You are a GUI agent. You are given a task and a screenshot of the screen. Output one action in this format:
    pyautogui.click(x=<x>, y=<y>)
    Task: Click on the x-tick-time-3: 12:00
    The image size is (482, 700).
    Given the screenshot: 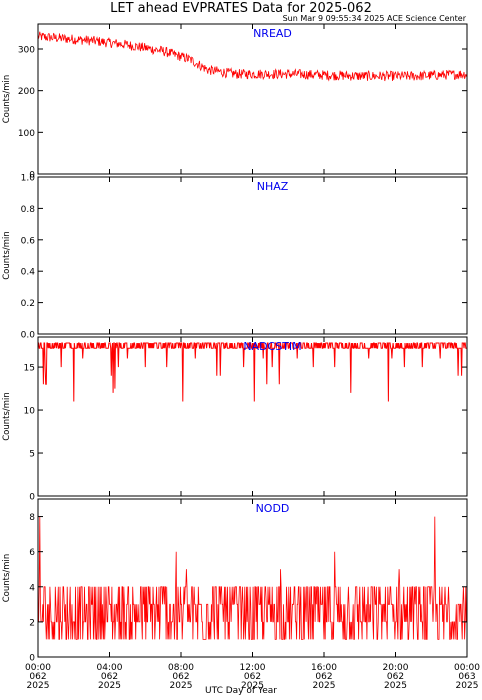 What is the action you would take?
    pyautogui.click(x=253, y=668)
    